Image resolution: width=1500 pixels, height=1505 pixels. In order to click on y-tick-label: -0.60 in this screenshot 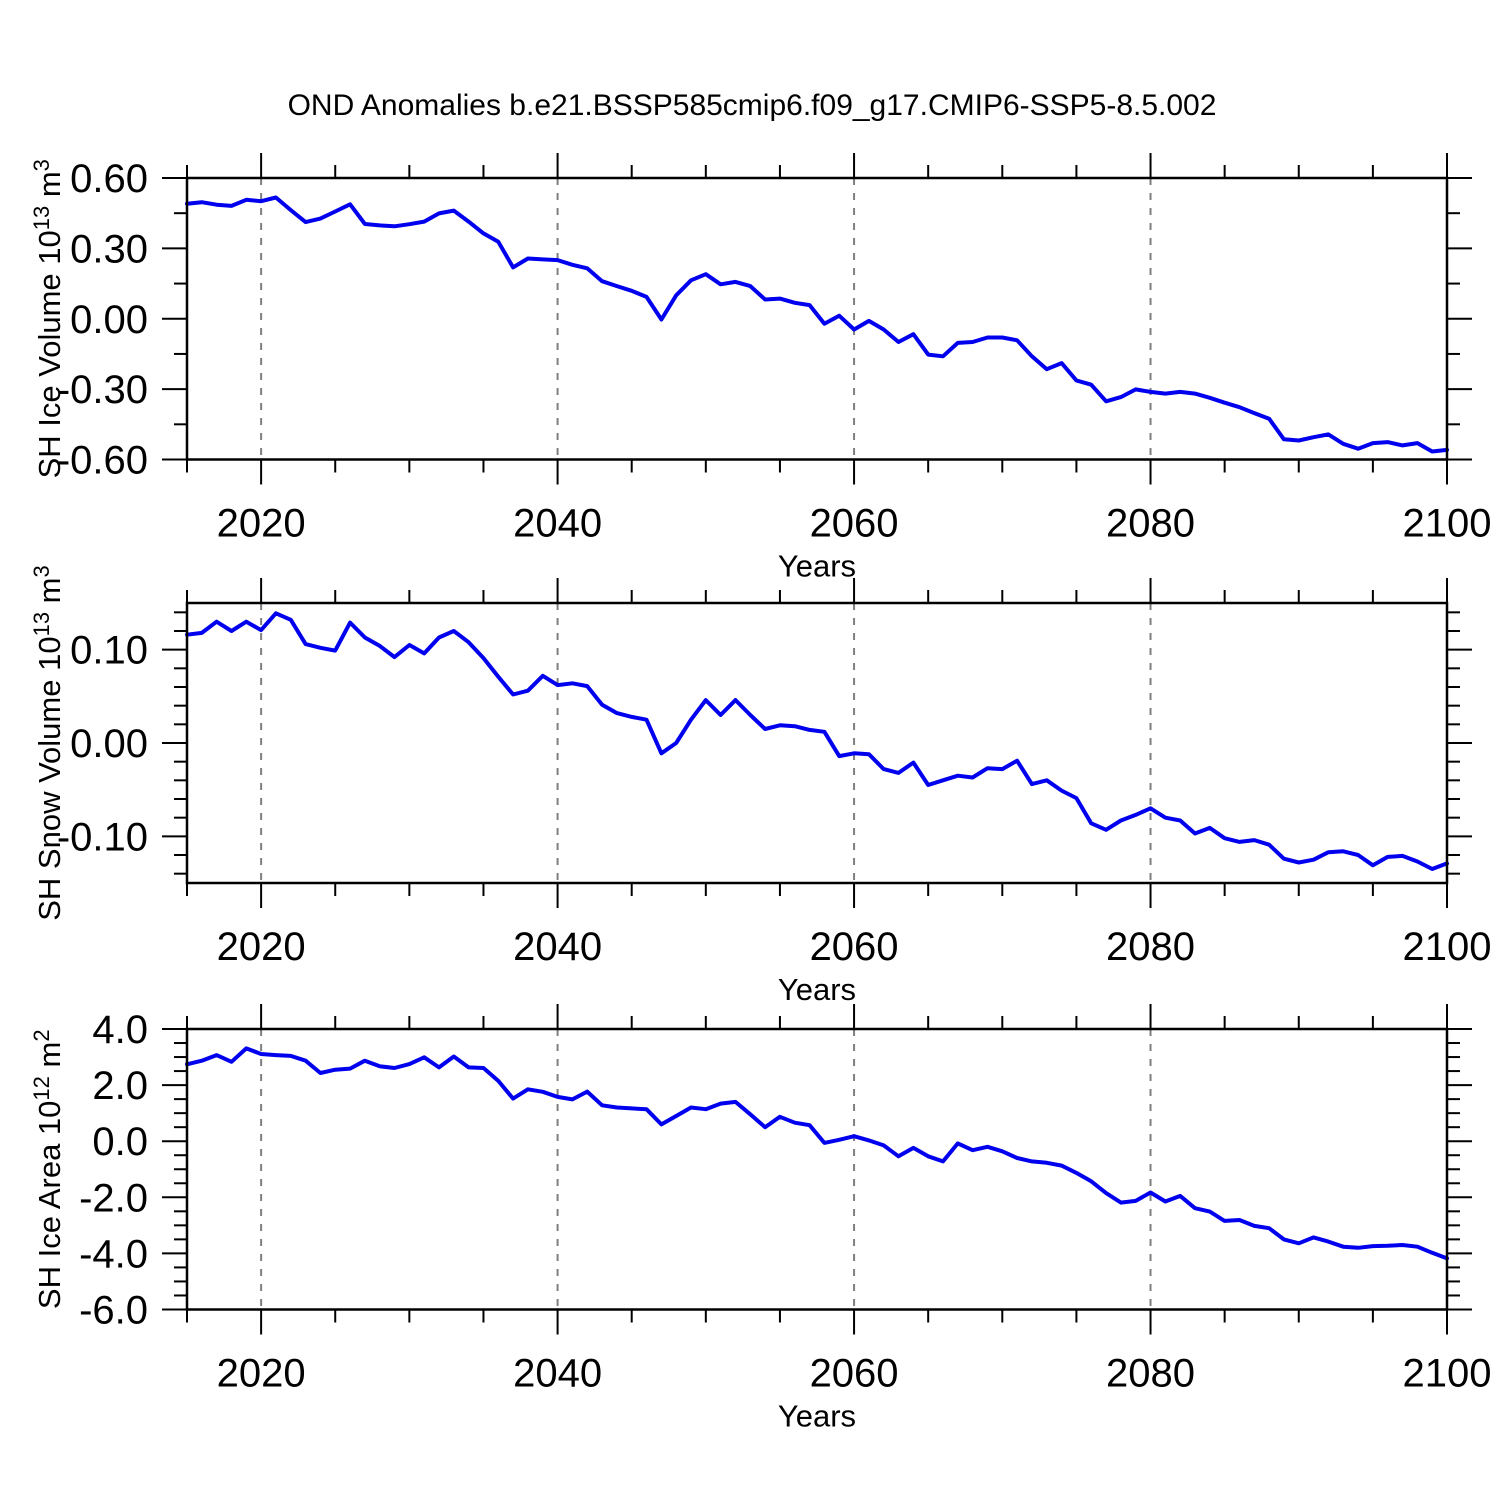, I will do `click(102, 461)`.